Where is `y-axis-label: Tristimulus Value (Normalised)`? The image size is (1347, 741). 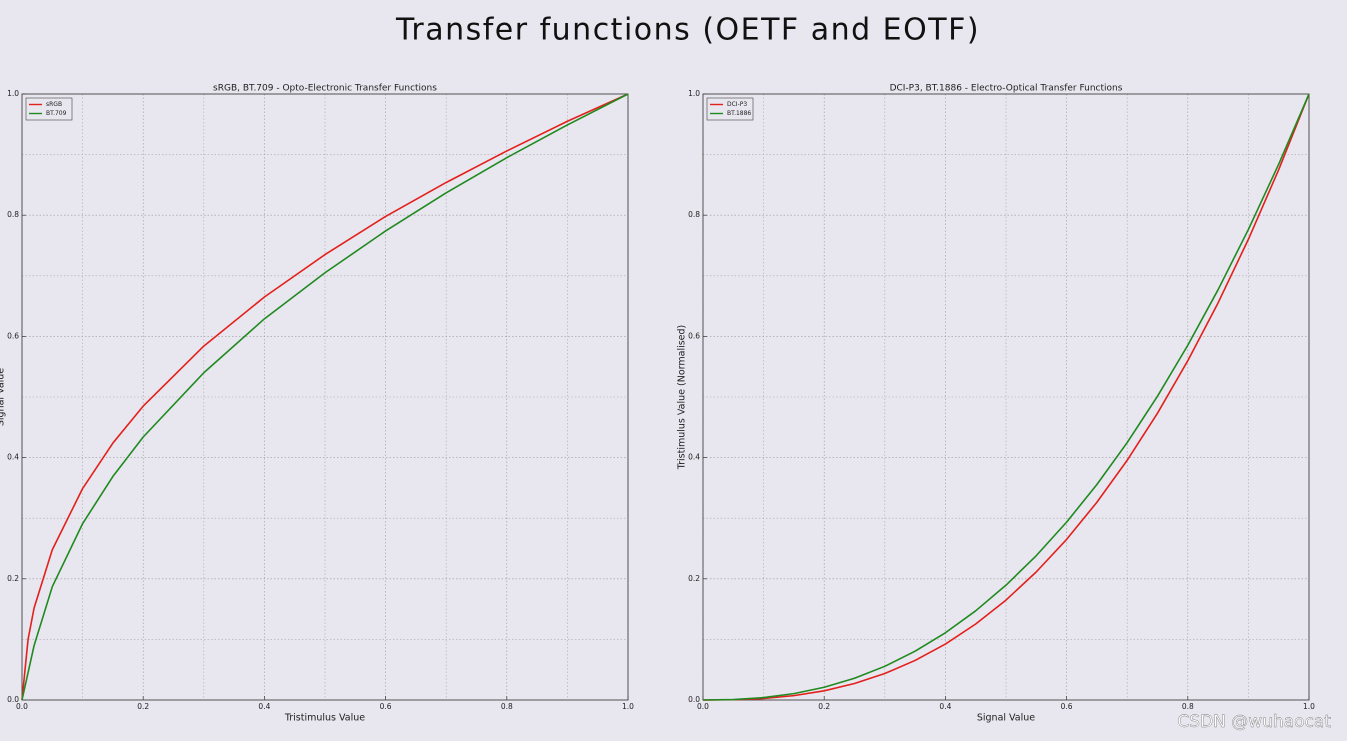 y-axis-label: Tristimulus Value (Normalised) is located at coordinates (682, 398).